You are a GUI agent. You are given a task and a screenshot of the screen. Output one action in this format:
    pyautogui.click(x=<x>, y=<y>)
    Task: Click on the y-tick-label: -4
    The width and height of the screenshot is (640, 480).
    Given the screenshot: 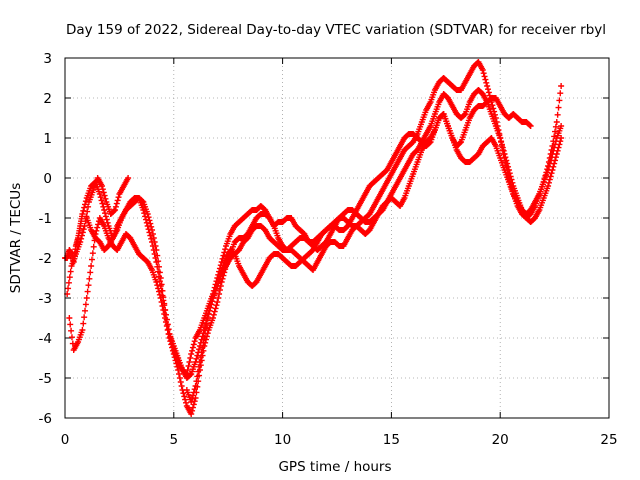 What is the action you would take?
    pyautogui.click(x=45, y=339)
    